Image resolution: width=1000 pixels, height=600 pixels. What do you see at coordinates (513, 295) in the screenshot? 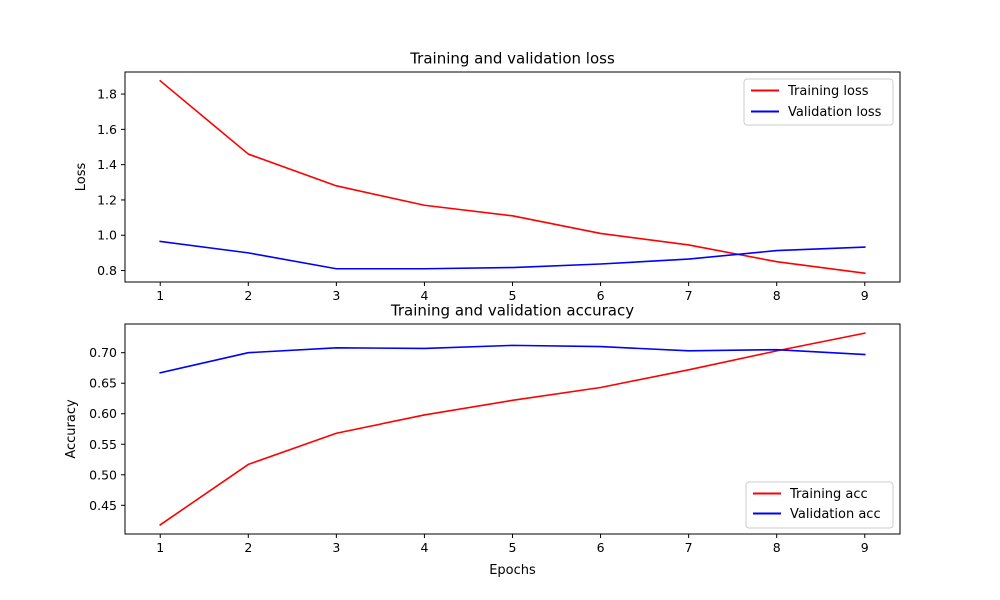
I see `loss-x-tick-label: 5` at bounding box center [513, 295].